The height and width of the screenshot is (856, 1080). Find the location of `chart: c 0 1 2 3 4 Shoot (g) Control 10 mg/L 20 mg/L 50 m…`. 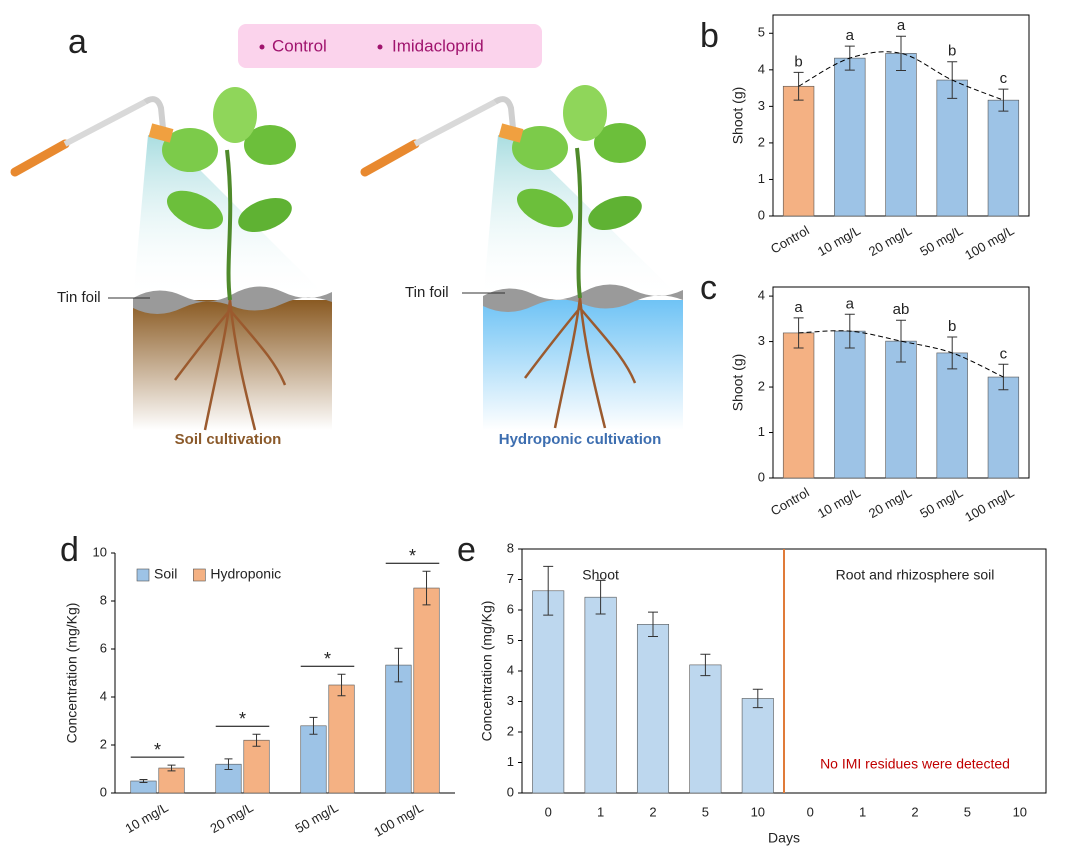

chart: c 0 1 2 3 4 Shoot (g) Control 10 mg/L 20 mg/L 50 m… is located at coordinates (865, 397).